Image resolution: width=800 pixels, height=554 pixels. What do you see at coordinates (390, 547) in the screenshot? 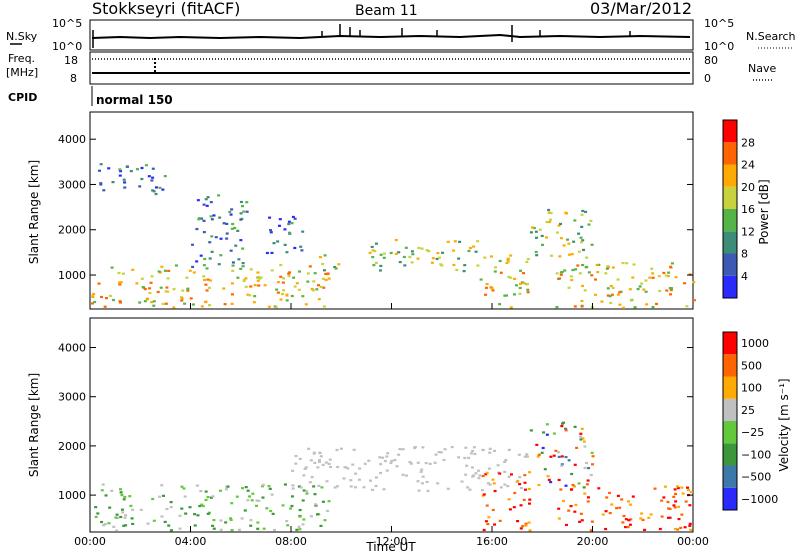
I see `x-axis-label: Time UT` at bounding box center [390, 547].